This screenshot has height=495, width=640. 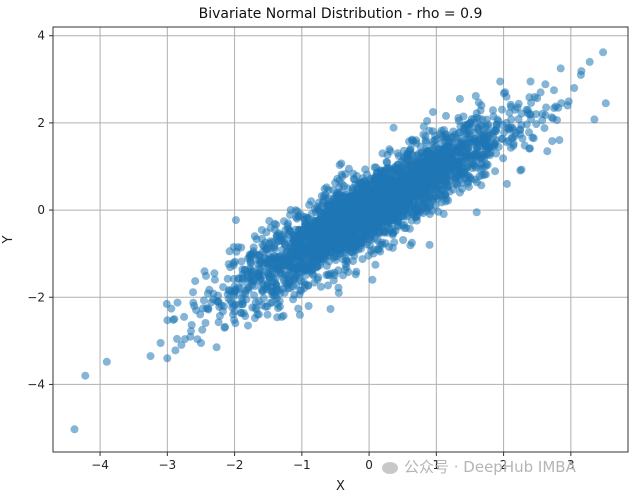 I want to click on y-tick-label: 2, so click(x=41, y=123).